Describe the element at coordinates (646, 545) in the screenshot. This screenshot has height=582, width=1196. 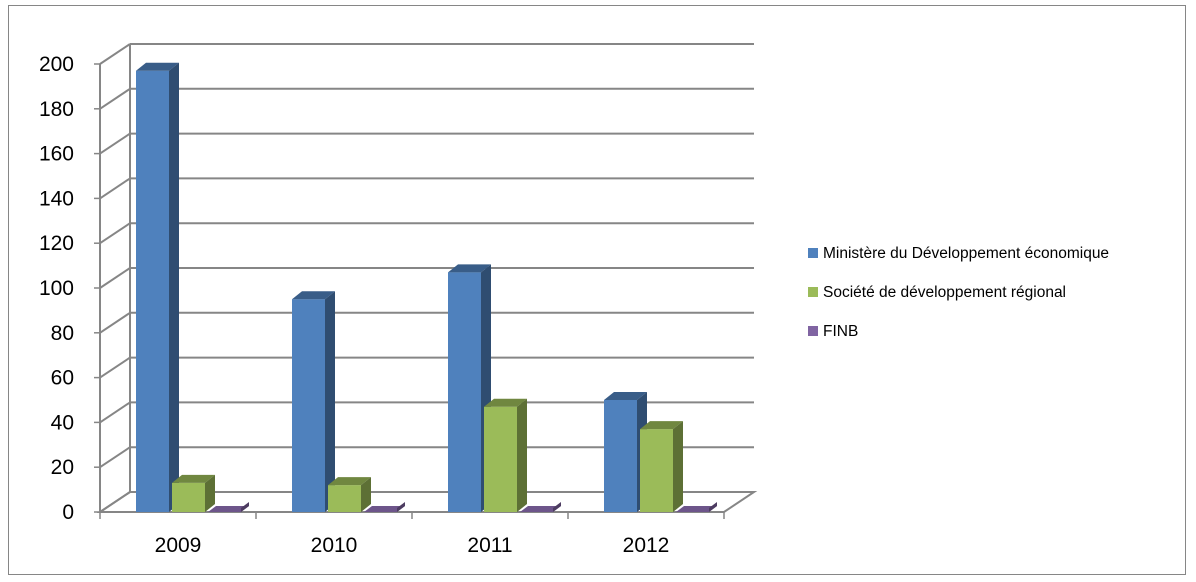
I see `x-tick-label: 2012` at that location.